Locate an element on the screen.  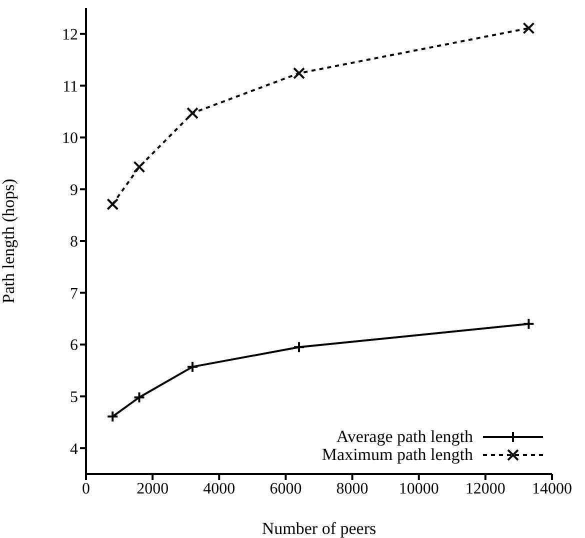
y-tick-label: 6 is located at coordinates (74, 345).